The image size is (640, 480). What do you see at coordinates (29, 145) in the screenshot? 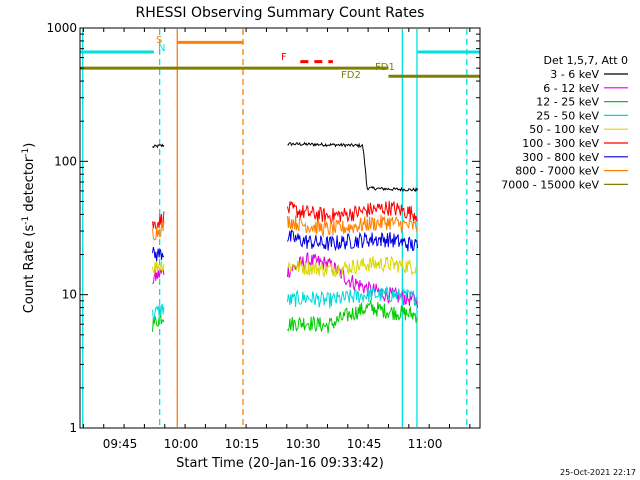
I see `y-axis-label-close: )` at bounding box center [29, 145].